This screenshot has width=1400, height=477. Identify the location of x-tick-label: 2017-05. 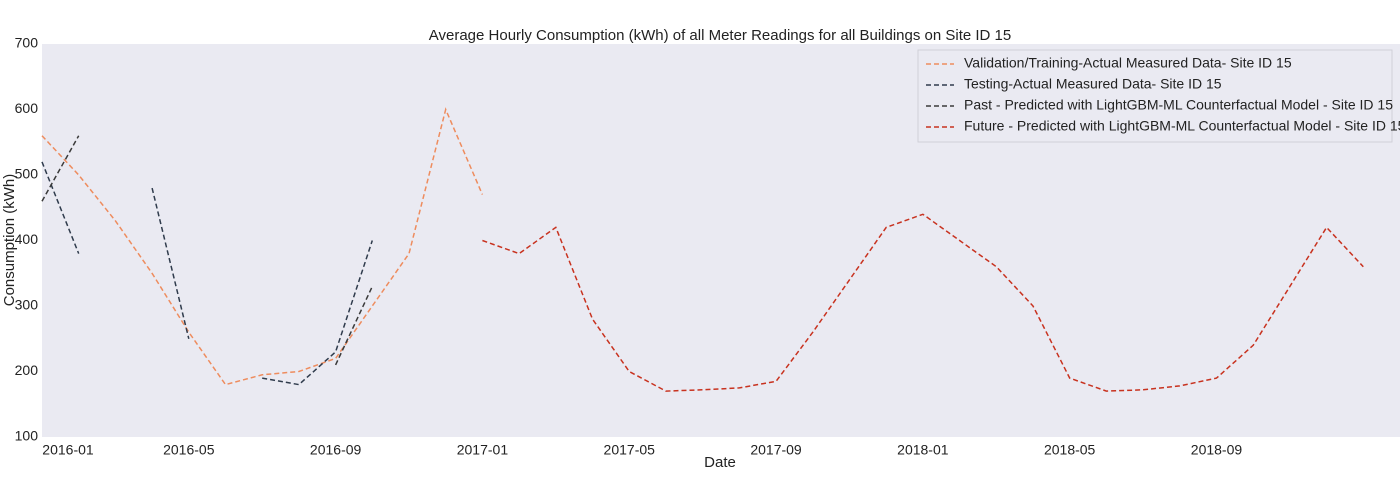
(630, 450).